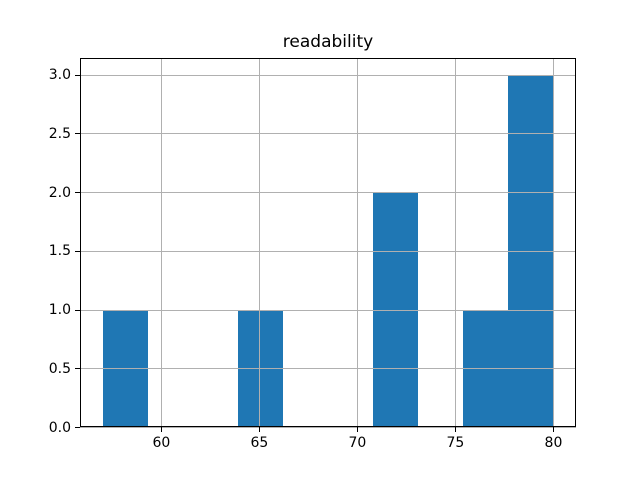 This screenshot has height=480, width=640. I want to click on y-tick-label: 1.0, so click(59, 310).